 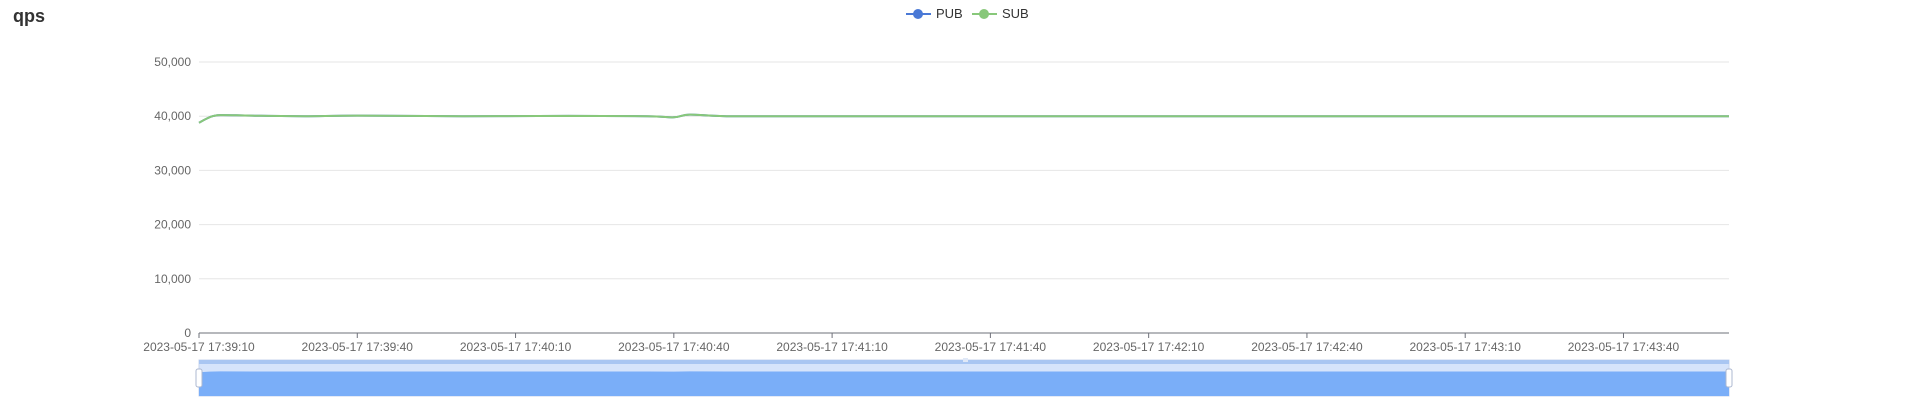 I want to click on x-tick-label: 2023-05-17 17:43:40, so click(x=1624, y=347).